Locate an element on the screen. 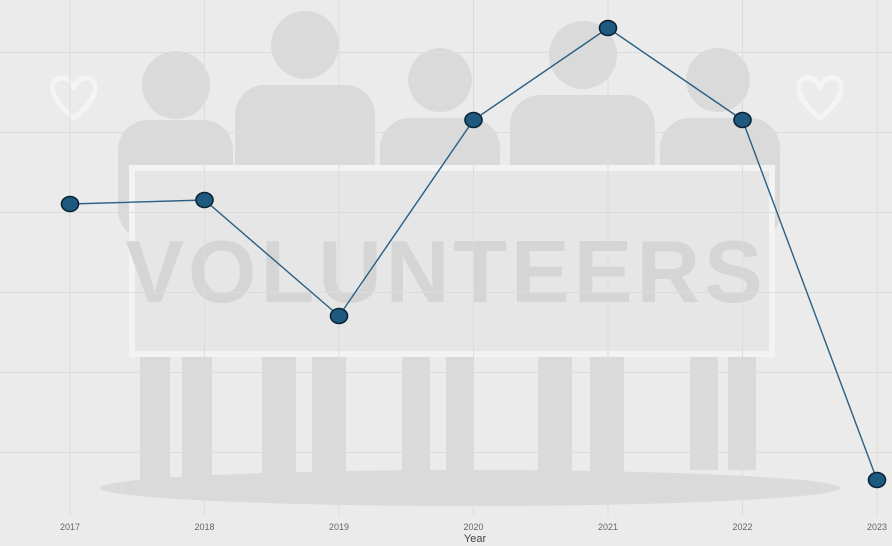 This screenshot has height=546, width=892. x-tick-label: 2017 is located at coordinates (70, 527).